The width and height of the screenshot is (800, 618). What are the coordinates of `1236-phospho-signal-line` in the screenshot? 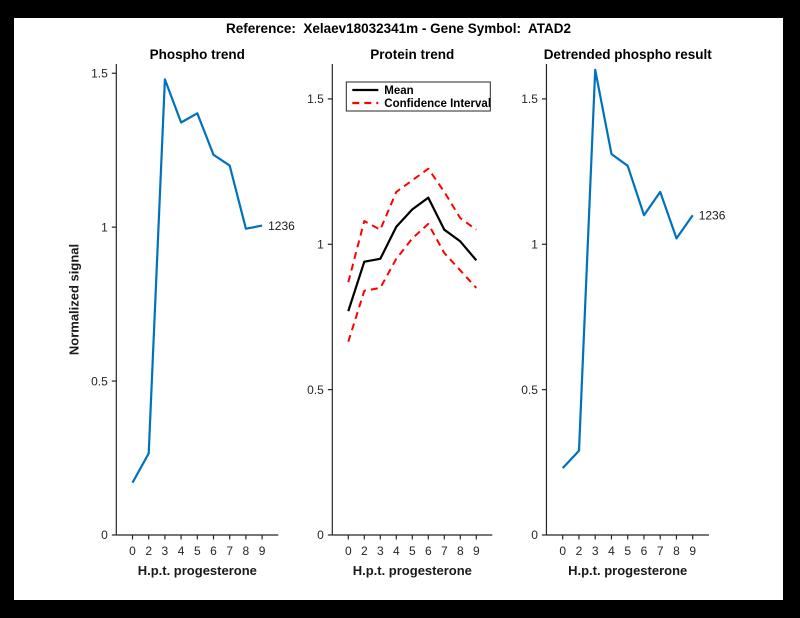 It's located at (197, 281).